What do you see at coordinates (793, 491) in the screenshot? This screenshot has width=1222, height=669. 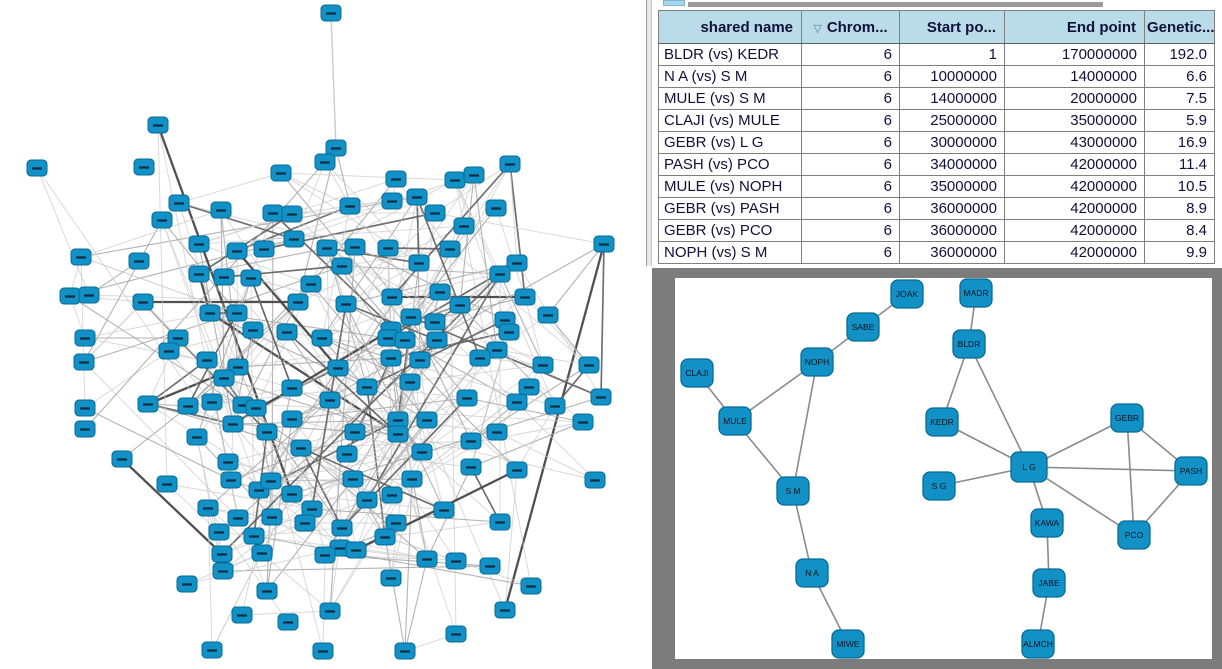 I see `network-node-SM: S M` at bounding box center [793, 491].